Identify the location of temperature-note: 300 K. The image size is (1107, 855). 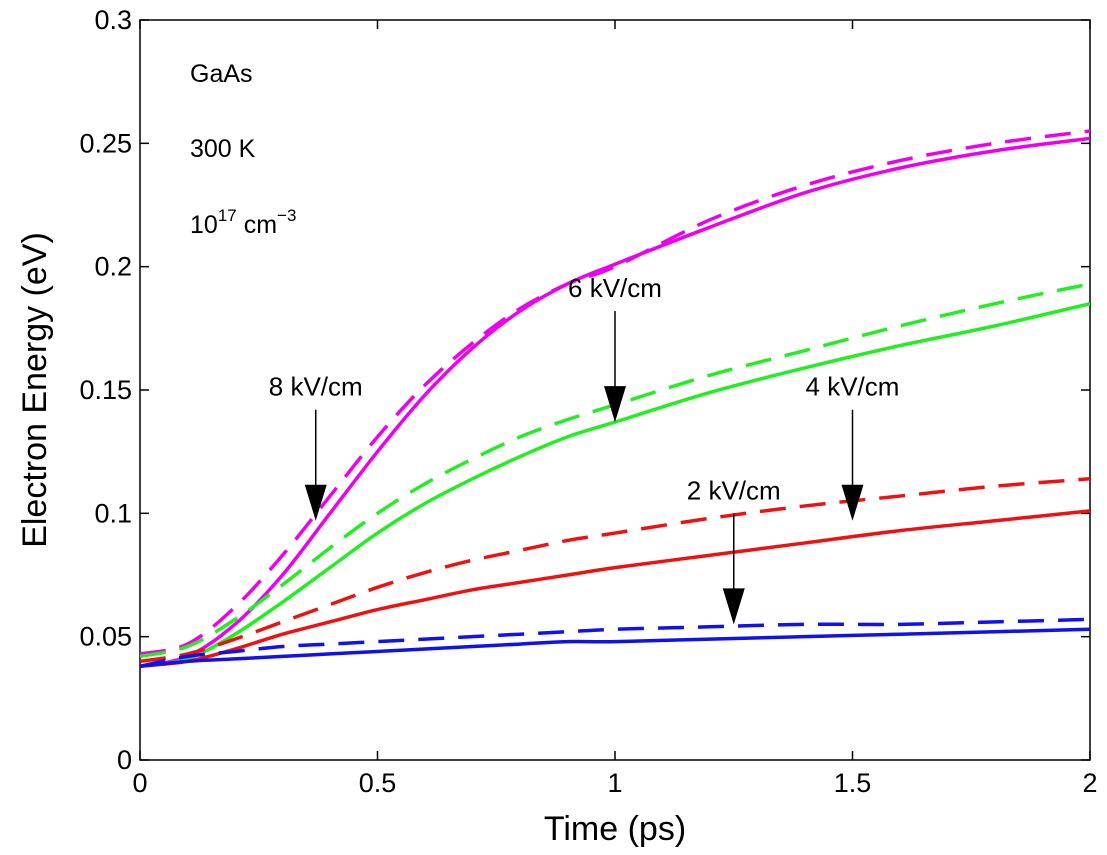
(223, 149).